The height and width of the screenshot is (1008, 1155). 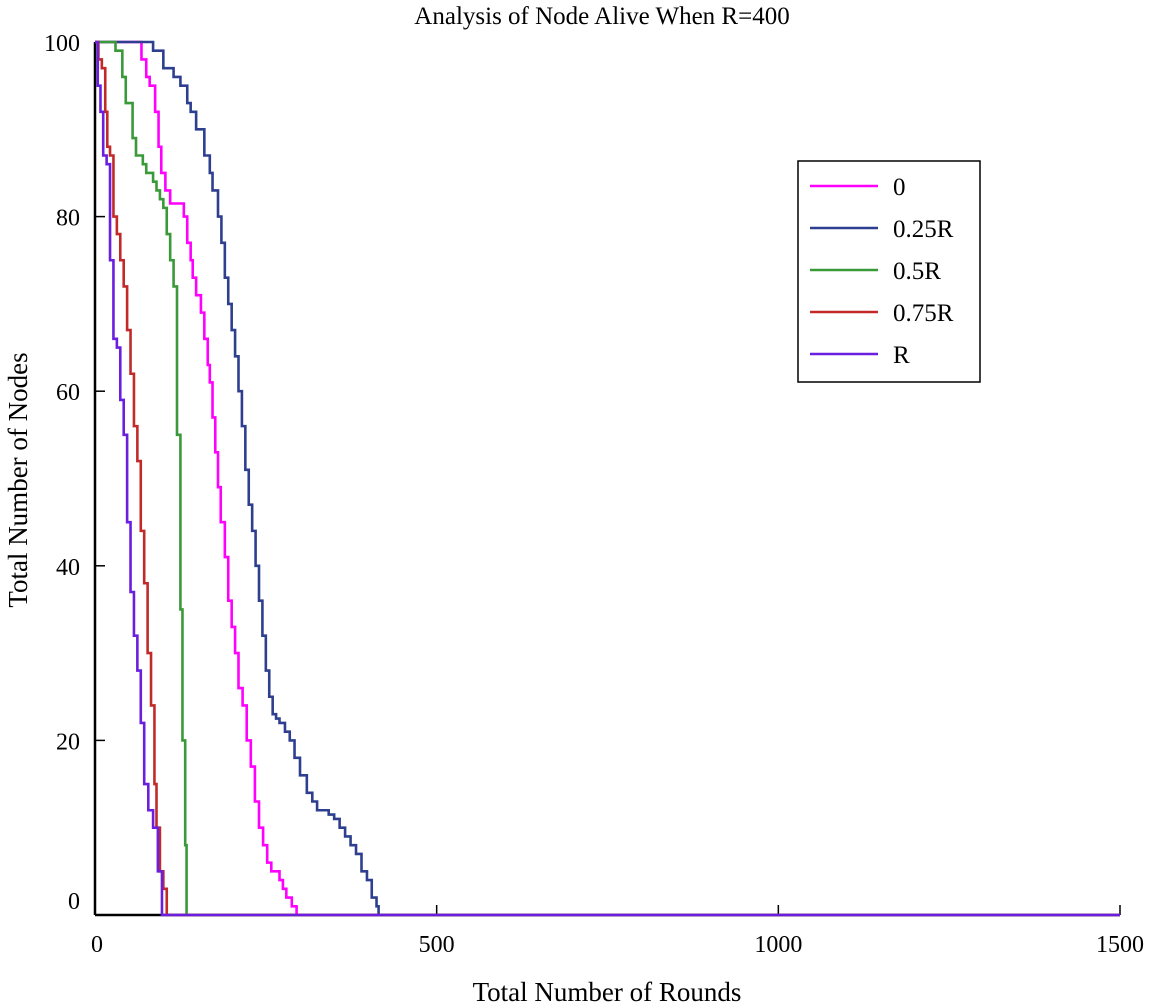 I want to click on y-tick-label: 60, so click(x=68, y=393).